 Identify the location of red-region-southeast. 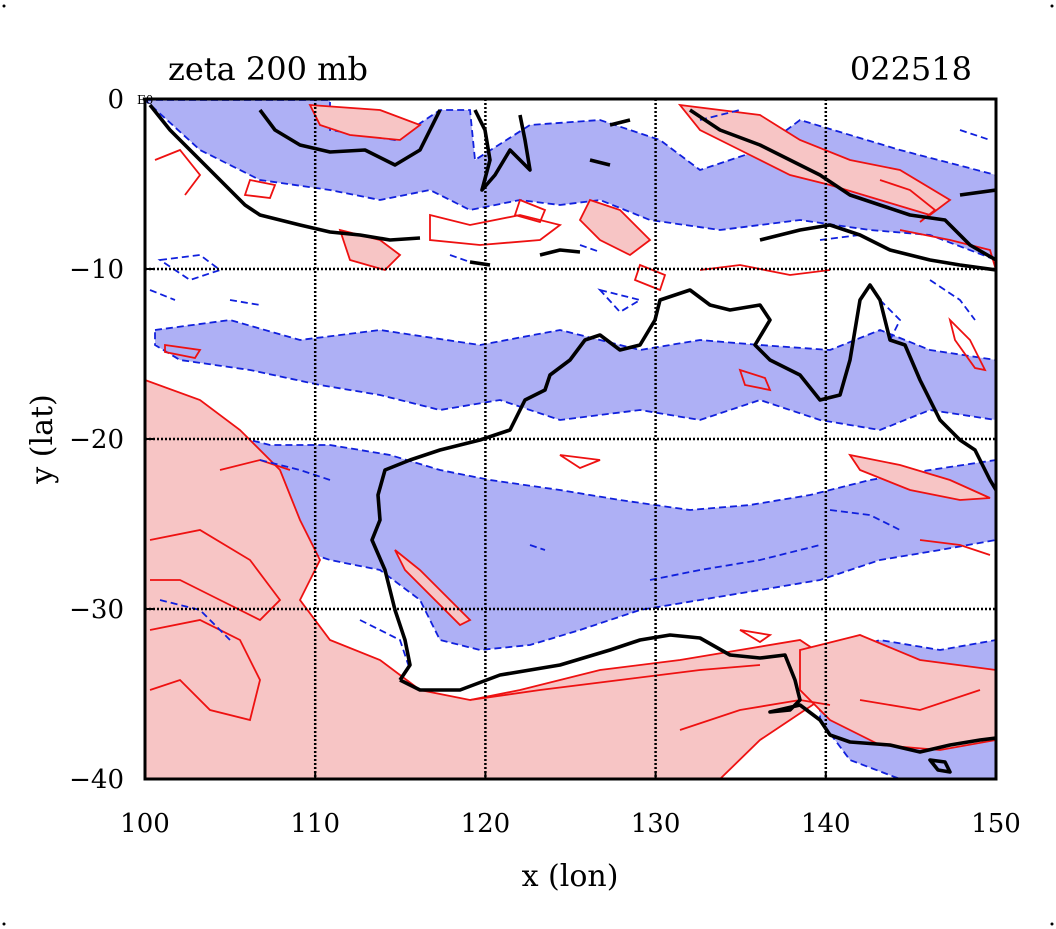
(897, 692).